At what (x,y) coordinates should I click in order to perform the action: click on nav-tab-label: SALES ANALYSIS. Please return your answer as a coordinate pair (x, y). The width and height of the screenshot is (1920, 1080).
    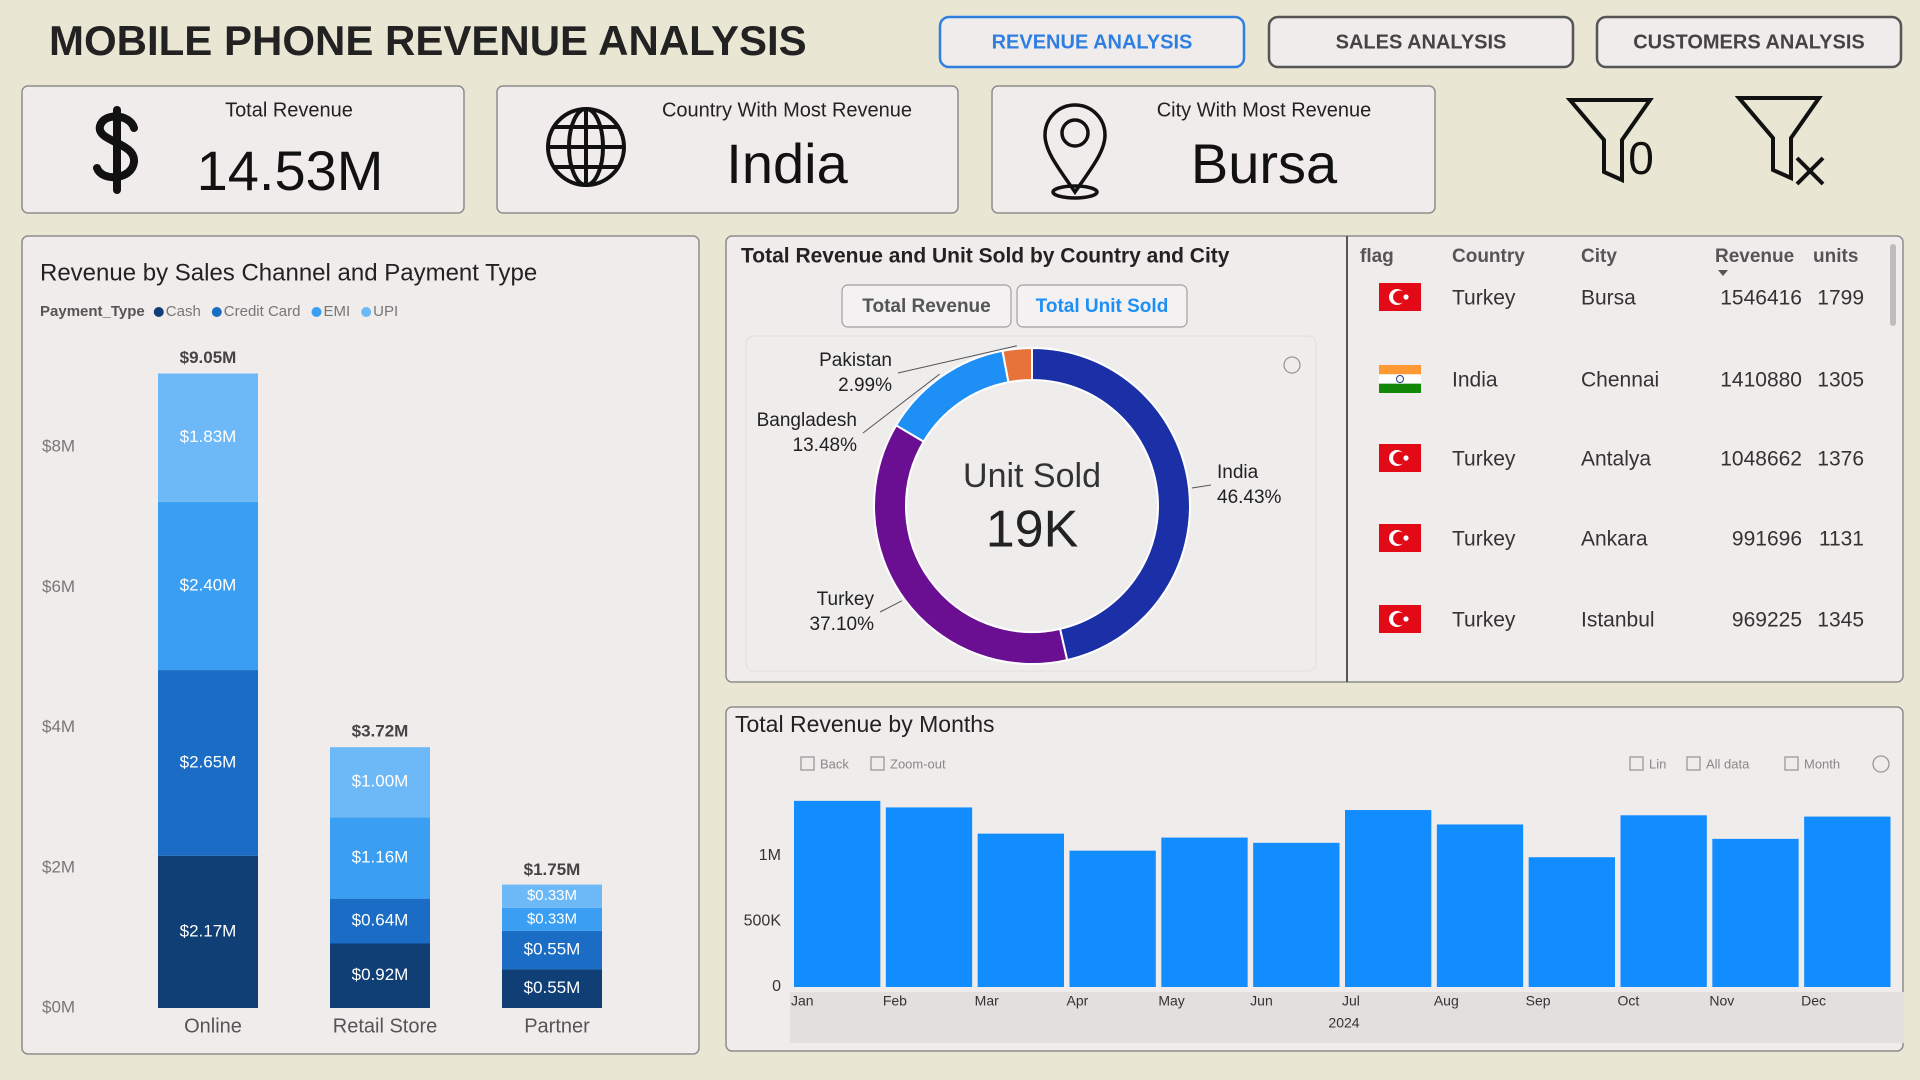
    Looking at the image, I should click on (1421, 42).